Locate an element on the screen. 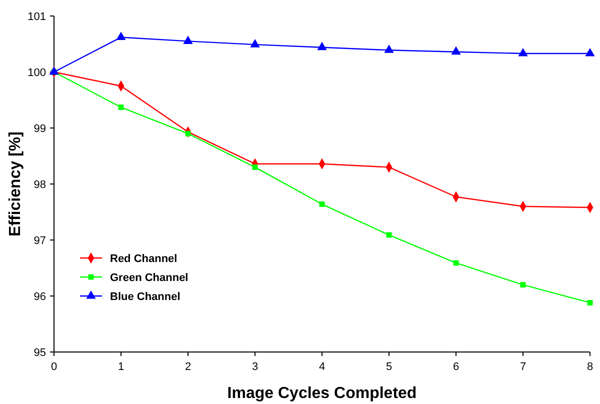 The height and width of the screenshot is (404, 600). y-tick-label: 96 is located at coordinates (40, 296).